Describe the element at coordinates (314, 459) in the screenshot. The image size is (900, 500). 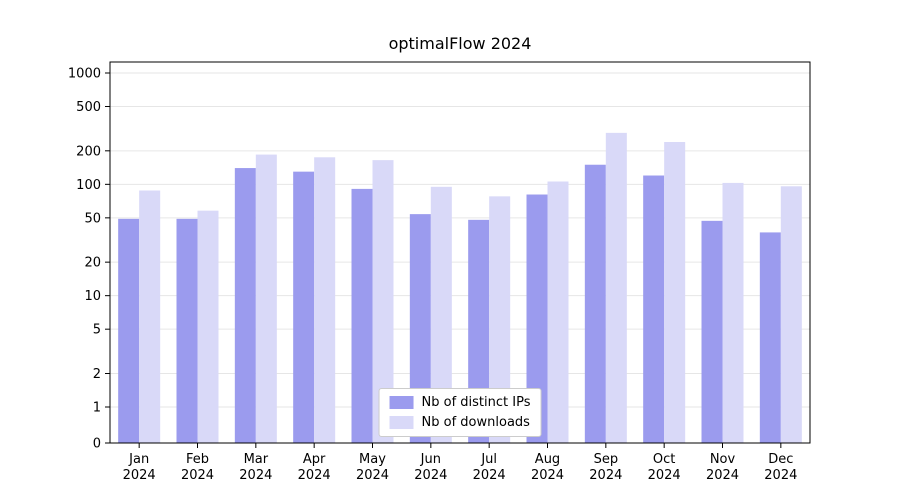
I see `x-tick-label-month: Apr` at that location.